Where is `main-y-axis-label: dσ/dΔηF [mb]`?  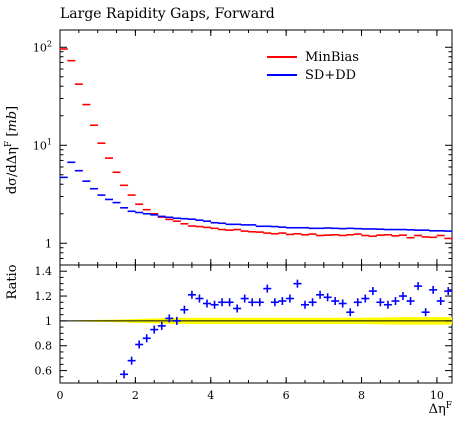
main-y-axis-label: dσ/dΔηF [mb] is located at coordinates (12, 150).